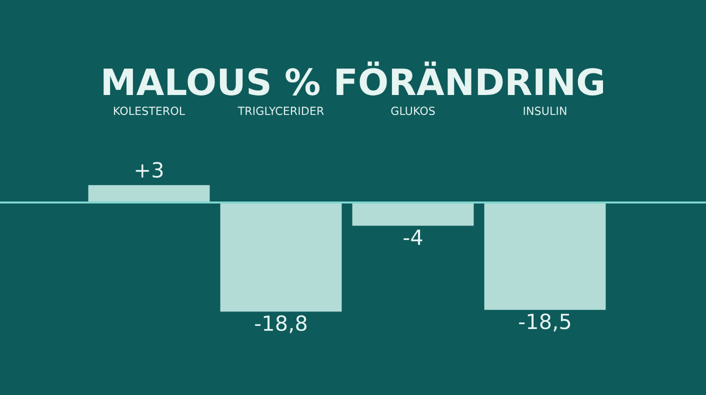 Image resolution: width=706 pixels, height=395 pixels. What do you see at coordinates (354, 79) in the screenshot?
I see `chart-title: MALOUS % FÖRÄNDRING` at bounding box center [354, 79].